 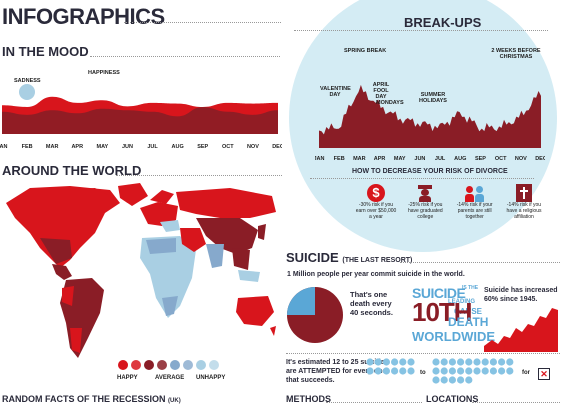 What do you see at coordinates (127, 378) in the screenshot?
I see `legend-happy: HAPPY` at bounding box center [127, 378].